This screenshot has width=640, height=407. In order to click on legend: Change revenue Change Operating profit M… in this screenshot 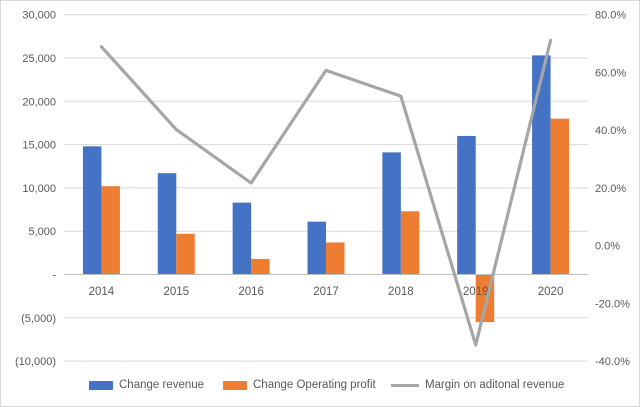, I will do `click(320, 387)`.